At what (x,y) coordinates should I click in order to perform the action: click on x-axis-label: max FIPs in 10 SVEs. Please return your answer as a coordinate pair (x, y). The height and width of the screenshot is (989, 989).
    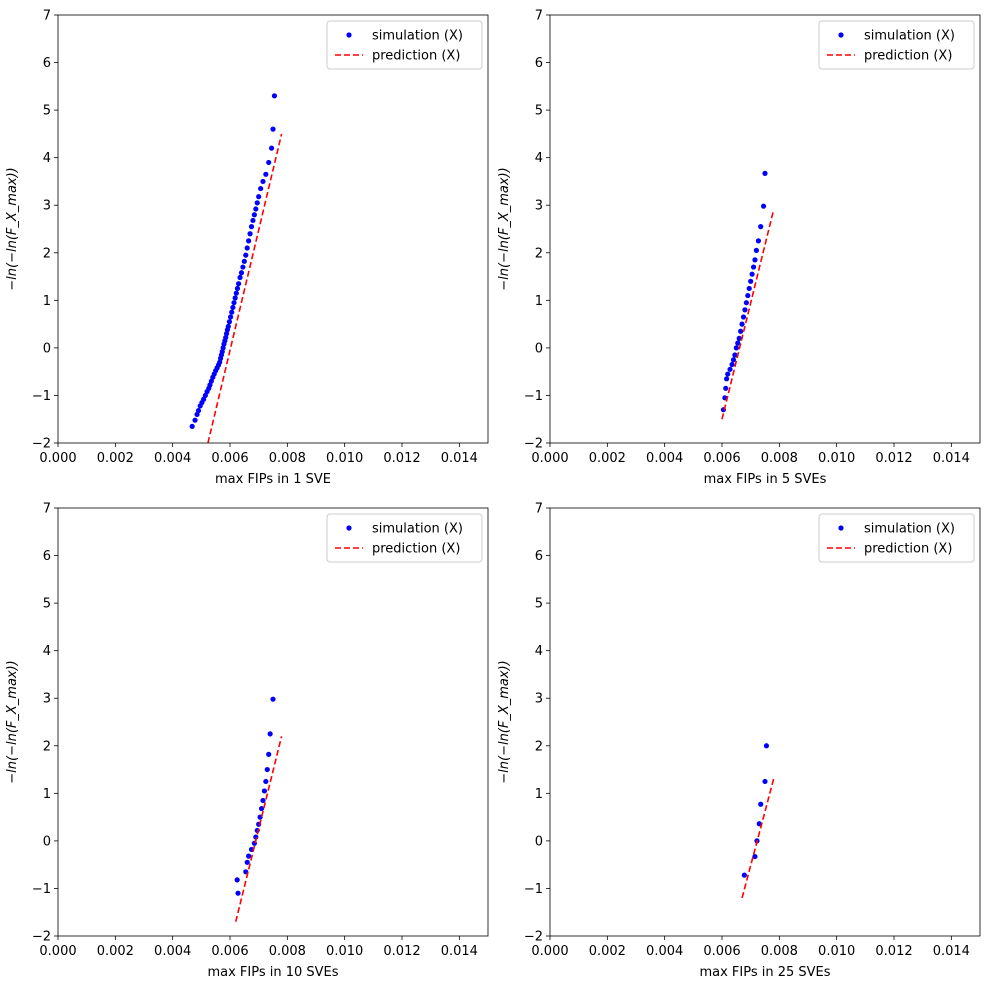
    Looking at the image, I should click on (272, 972).